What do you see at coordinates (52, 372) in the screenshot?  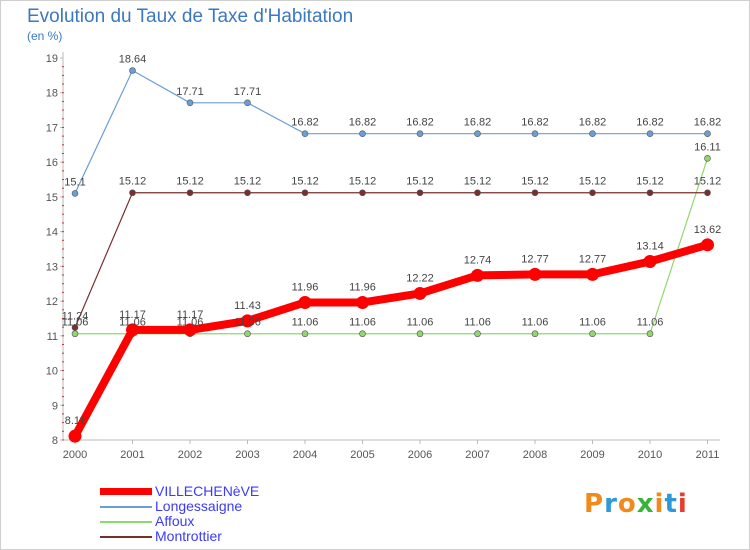 I see `y-tick-label: 10` at bounding box center [52, 372].